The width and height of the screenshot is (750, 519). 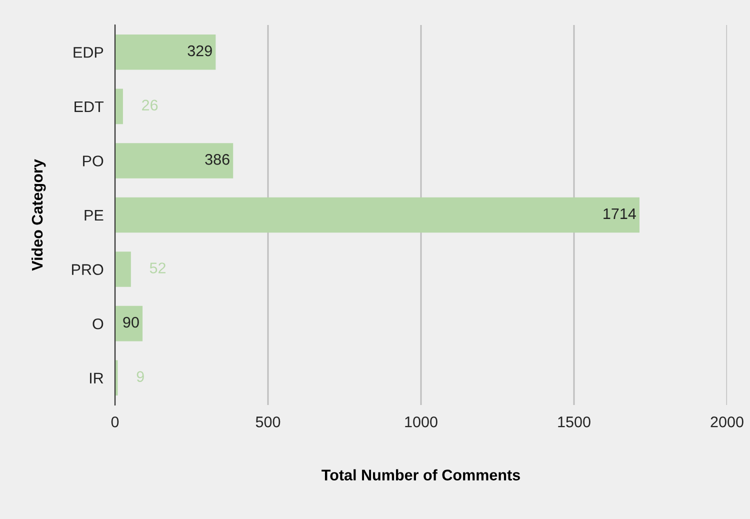 I want to click on data-label: 9, so click(x=140, y=376).